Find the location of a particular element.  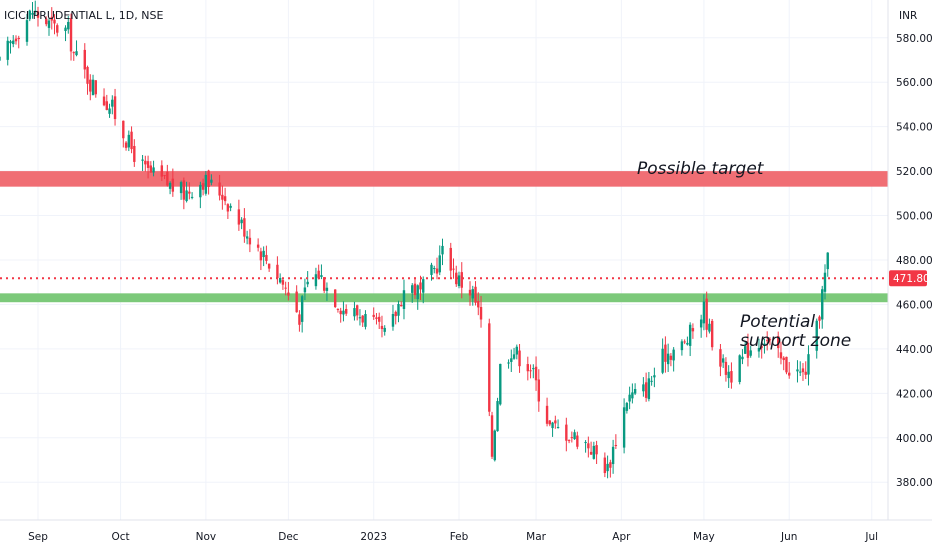

price-tick-label: 380.00 is located at coordinates (914, 483).